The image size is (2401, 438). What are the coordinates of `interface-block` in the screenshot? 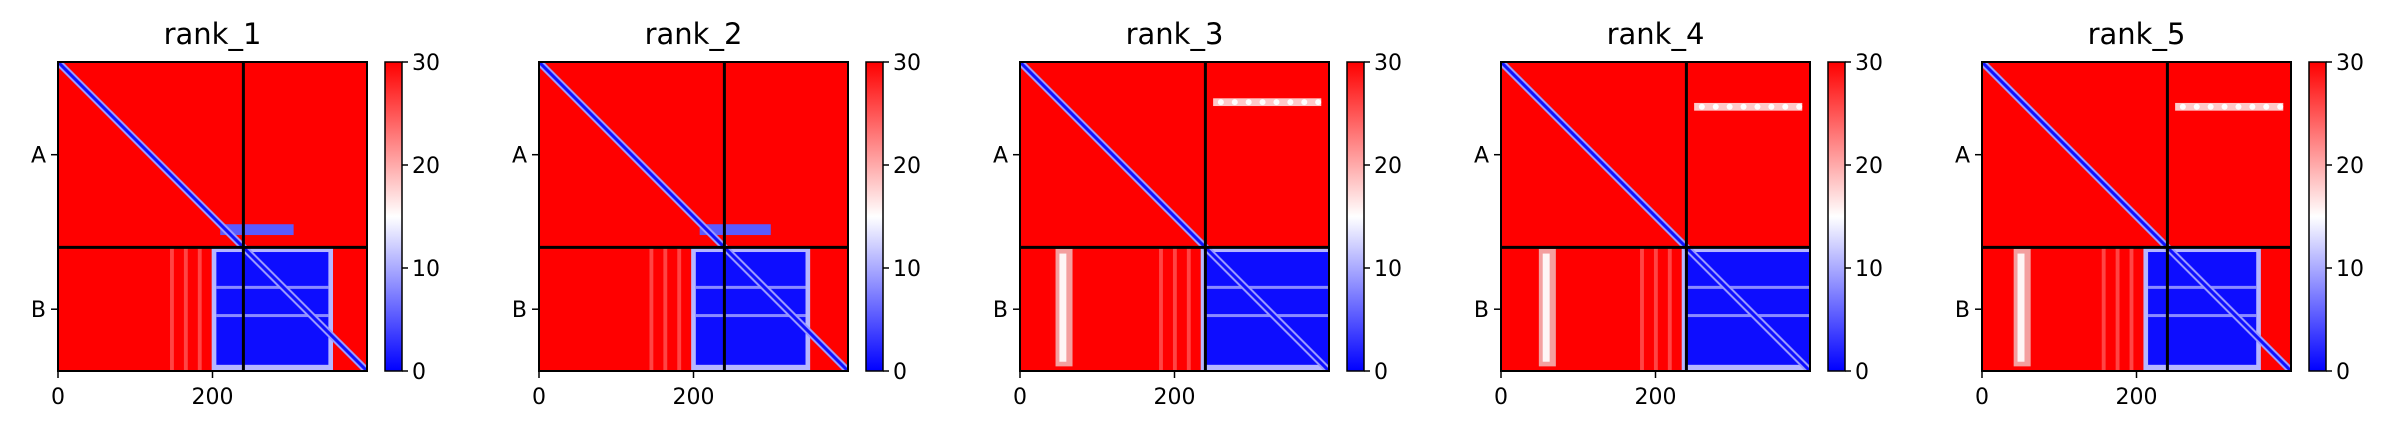 It's located at (272, 308).